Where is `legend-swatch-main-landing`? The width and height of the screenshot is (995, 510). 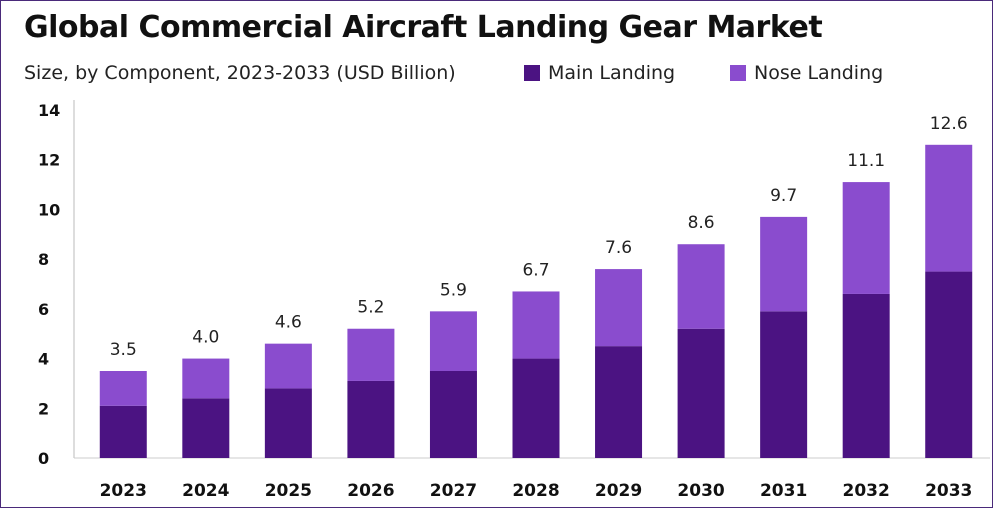
legend-swatch-main-landing is located at coordinates (532, 73).